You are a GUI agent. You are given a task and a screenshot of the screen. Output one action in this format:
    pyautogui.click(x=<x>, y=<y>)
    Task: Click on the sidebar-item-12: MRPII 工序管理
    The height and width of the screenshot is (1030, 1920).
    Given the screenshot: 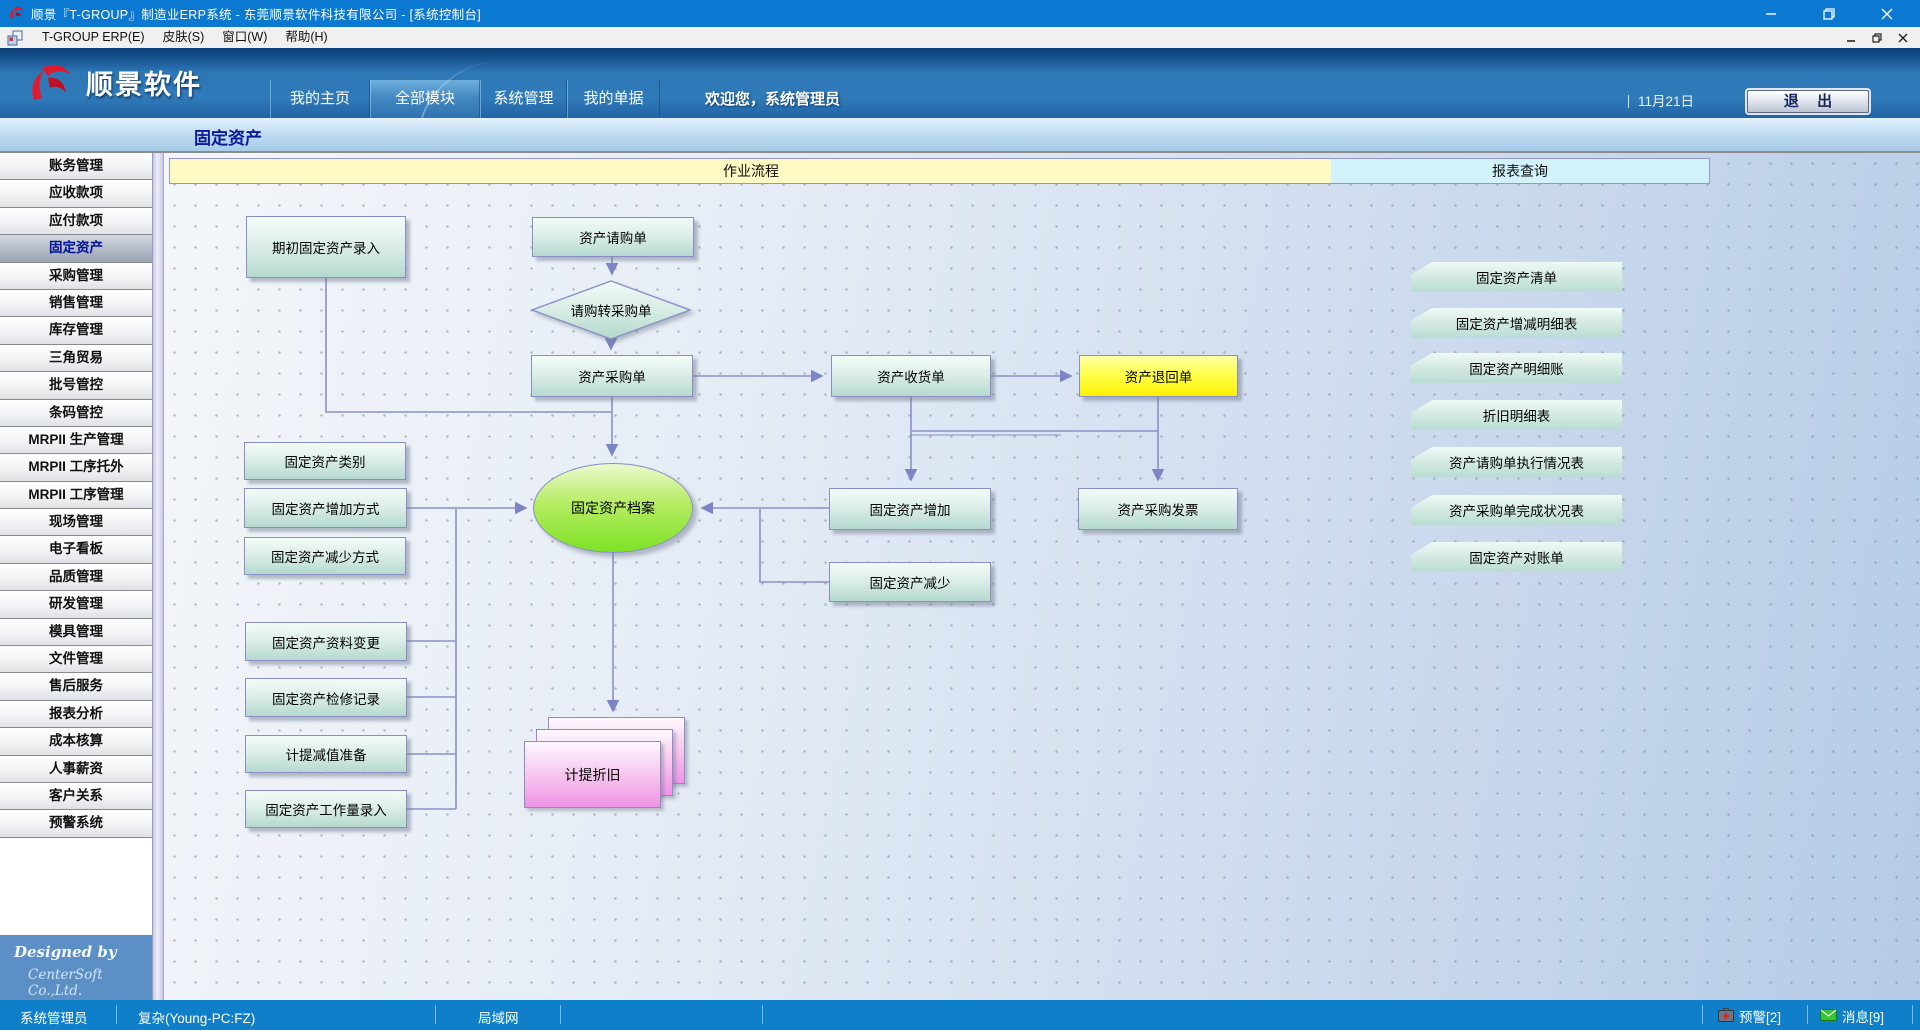 What is the action you would take?
    pyautogui.click(x=76, y=495)
    